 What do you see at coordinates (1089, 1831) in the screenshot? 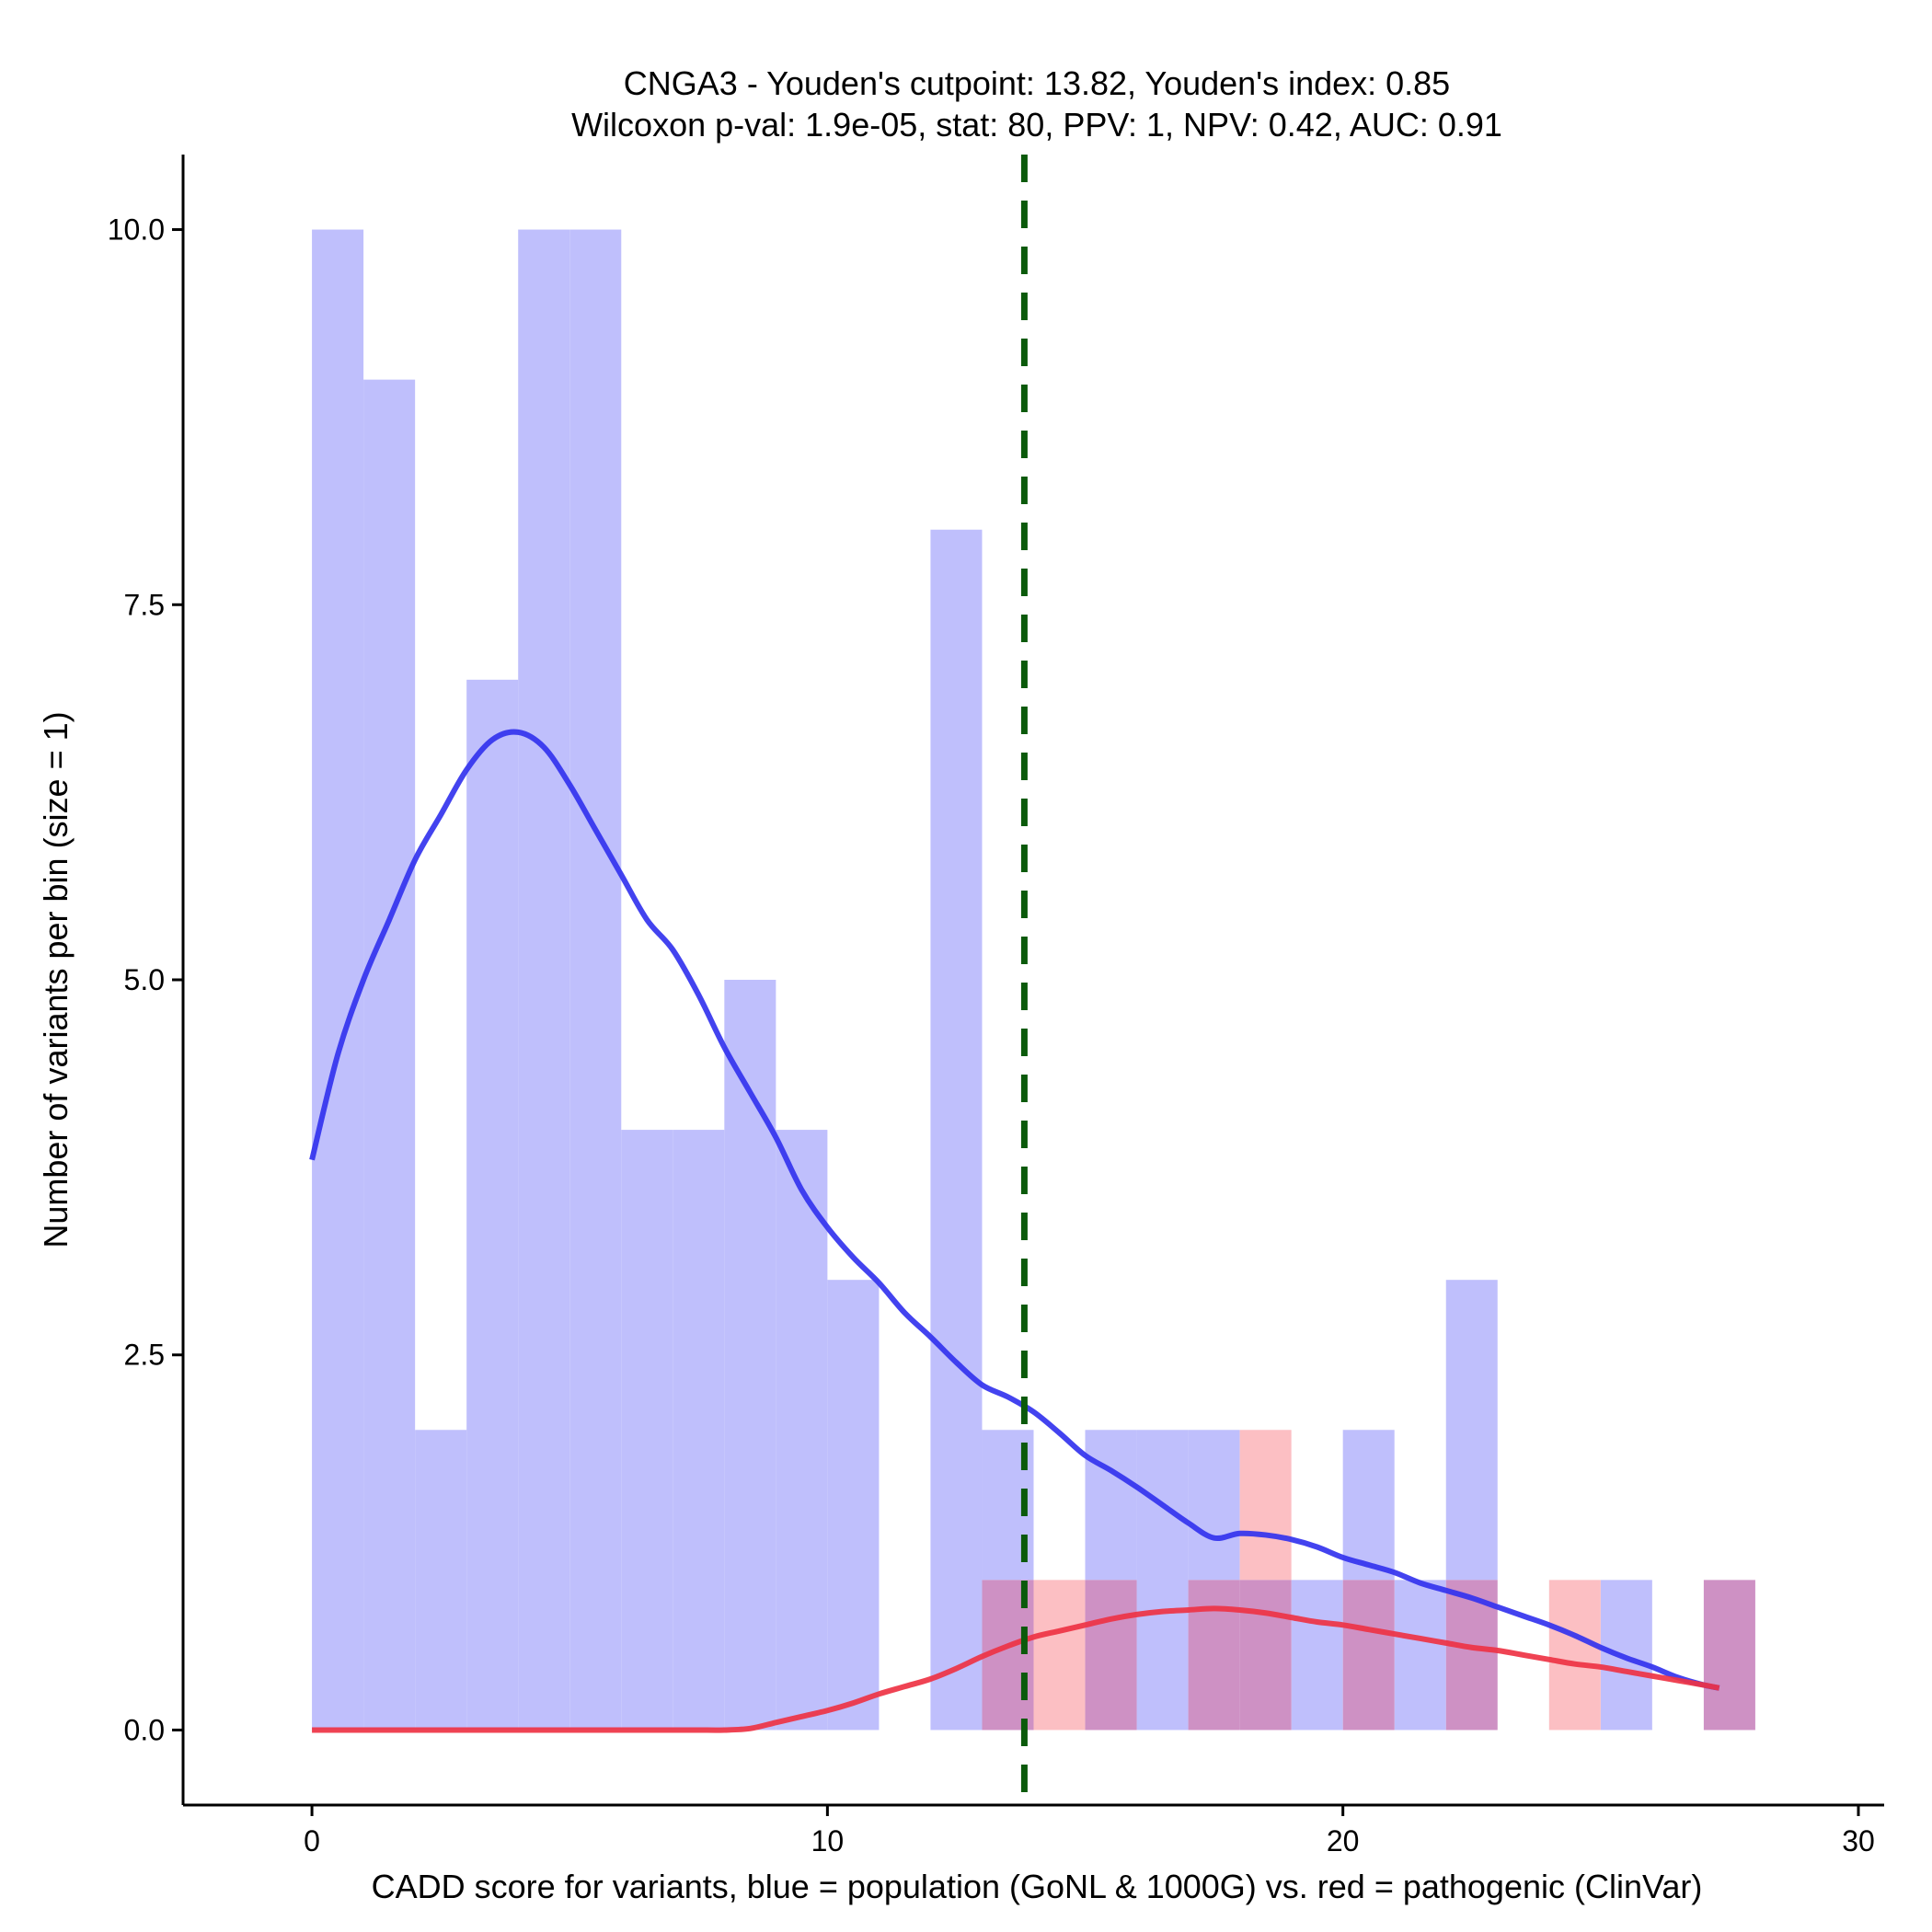
I see `x-axis-ticks: 0 10 20 30` at bounding box center [1089, 1831].